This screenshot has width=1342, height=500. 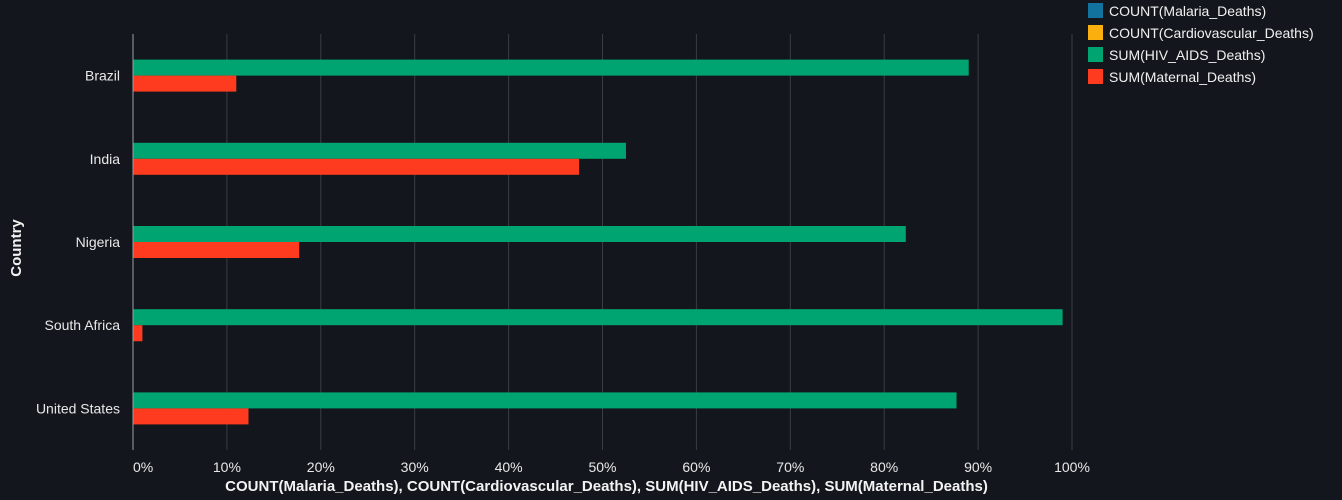 I want to click on legend-item: SUM(Maternal_Deaths), so click(x=1172, y=77).